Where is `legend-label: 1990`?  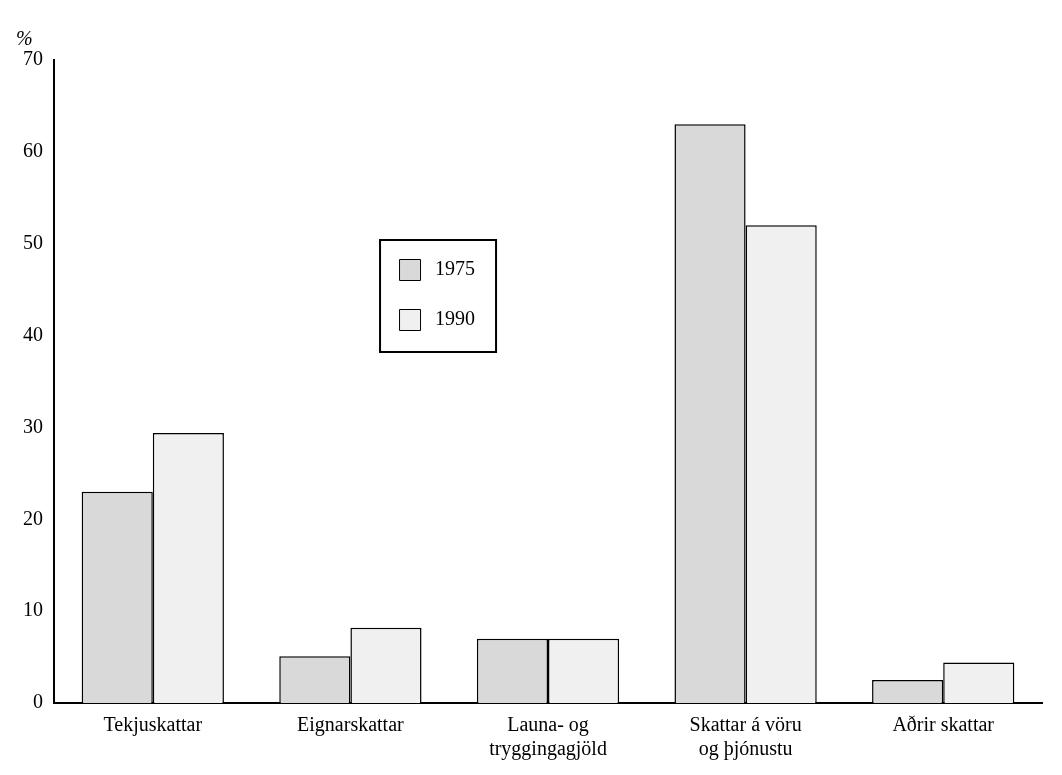 legend-label: 1990 is located at coordinates (455, 318).